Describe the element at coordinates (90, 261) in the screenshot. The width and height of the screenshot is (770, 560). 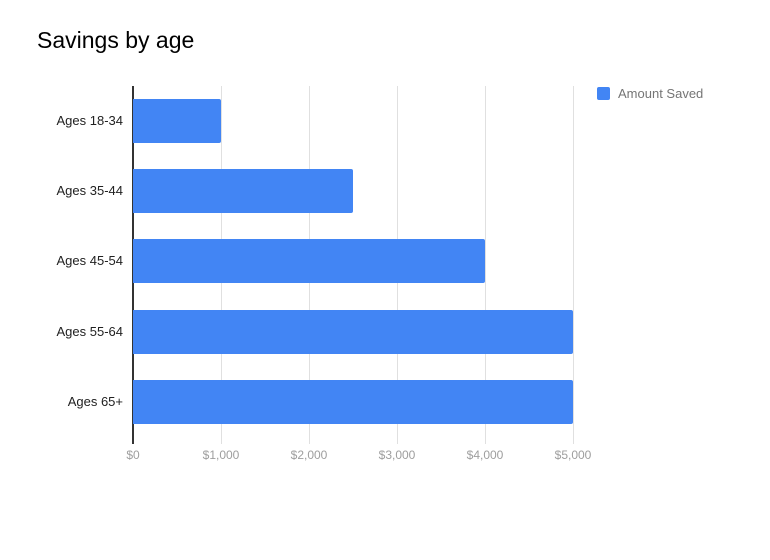
I see `category-label: Ages 45-54` at that location.